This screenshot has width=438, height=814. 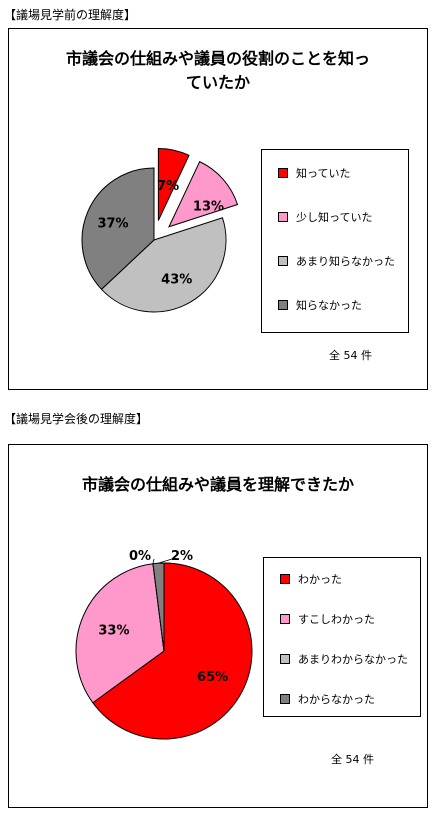 What do you see at coordinates (212, 677) in the screenshot?
I see `slice-value-label: 65%` at bounding box center [212, 677].